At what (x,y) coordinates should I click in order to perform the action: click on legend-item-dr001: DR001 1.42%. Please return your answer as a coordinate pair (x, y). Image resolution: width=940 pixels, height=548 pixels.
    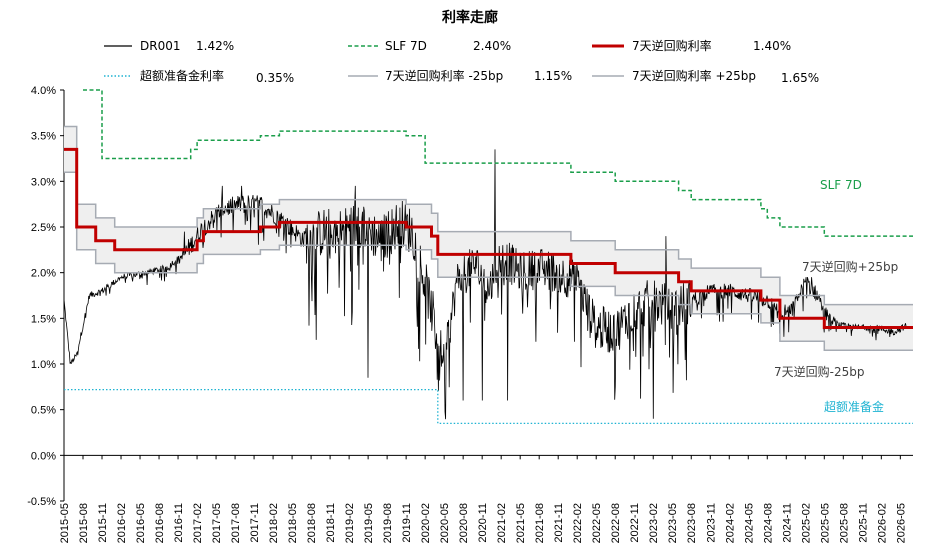
    Looking at the image, I should click on (169, 46).